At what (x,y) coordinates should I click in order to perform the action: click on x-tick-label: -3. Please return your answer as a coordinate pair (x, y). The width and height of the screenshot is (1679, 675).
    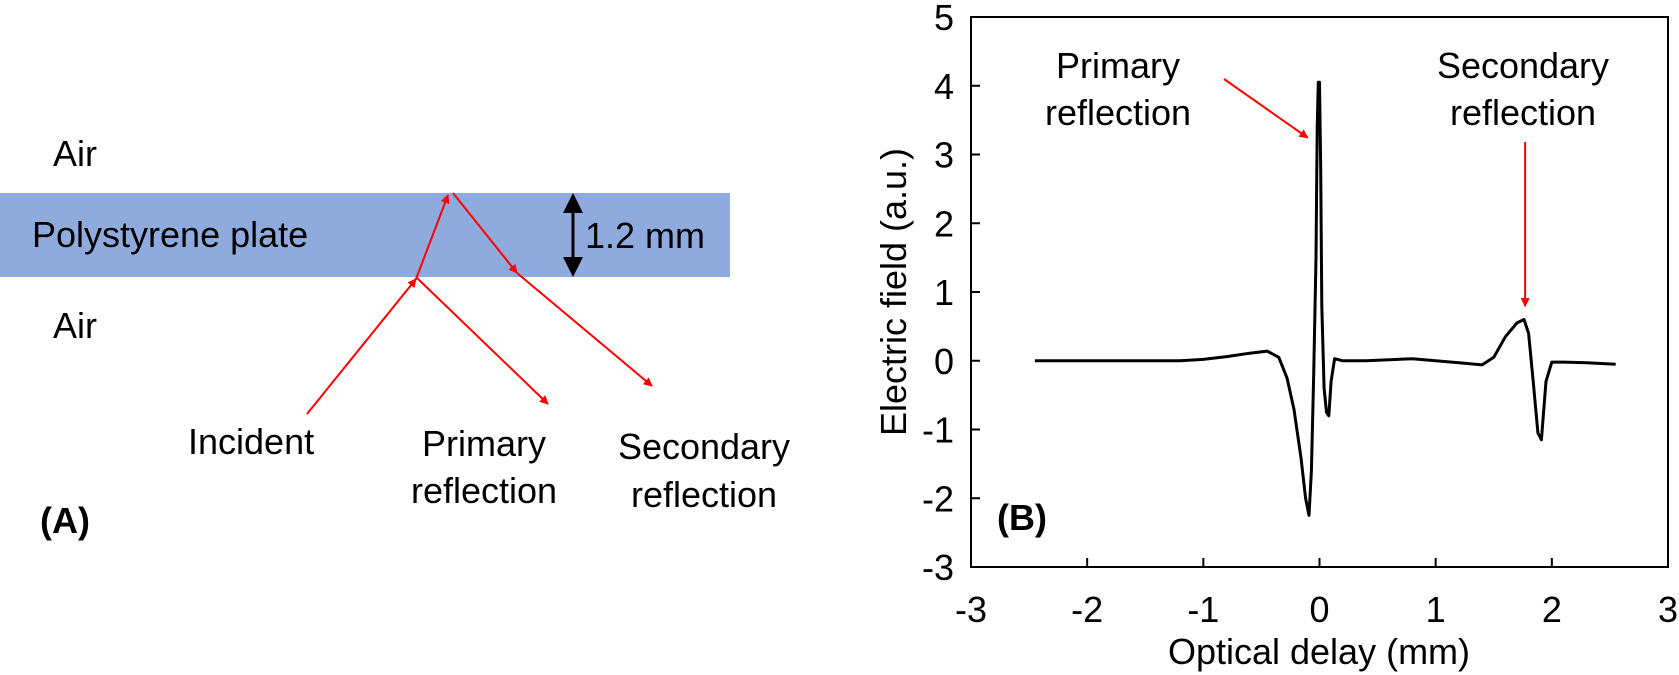
    Looking at the image, I should click on (971, 609).